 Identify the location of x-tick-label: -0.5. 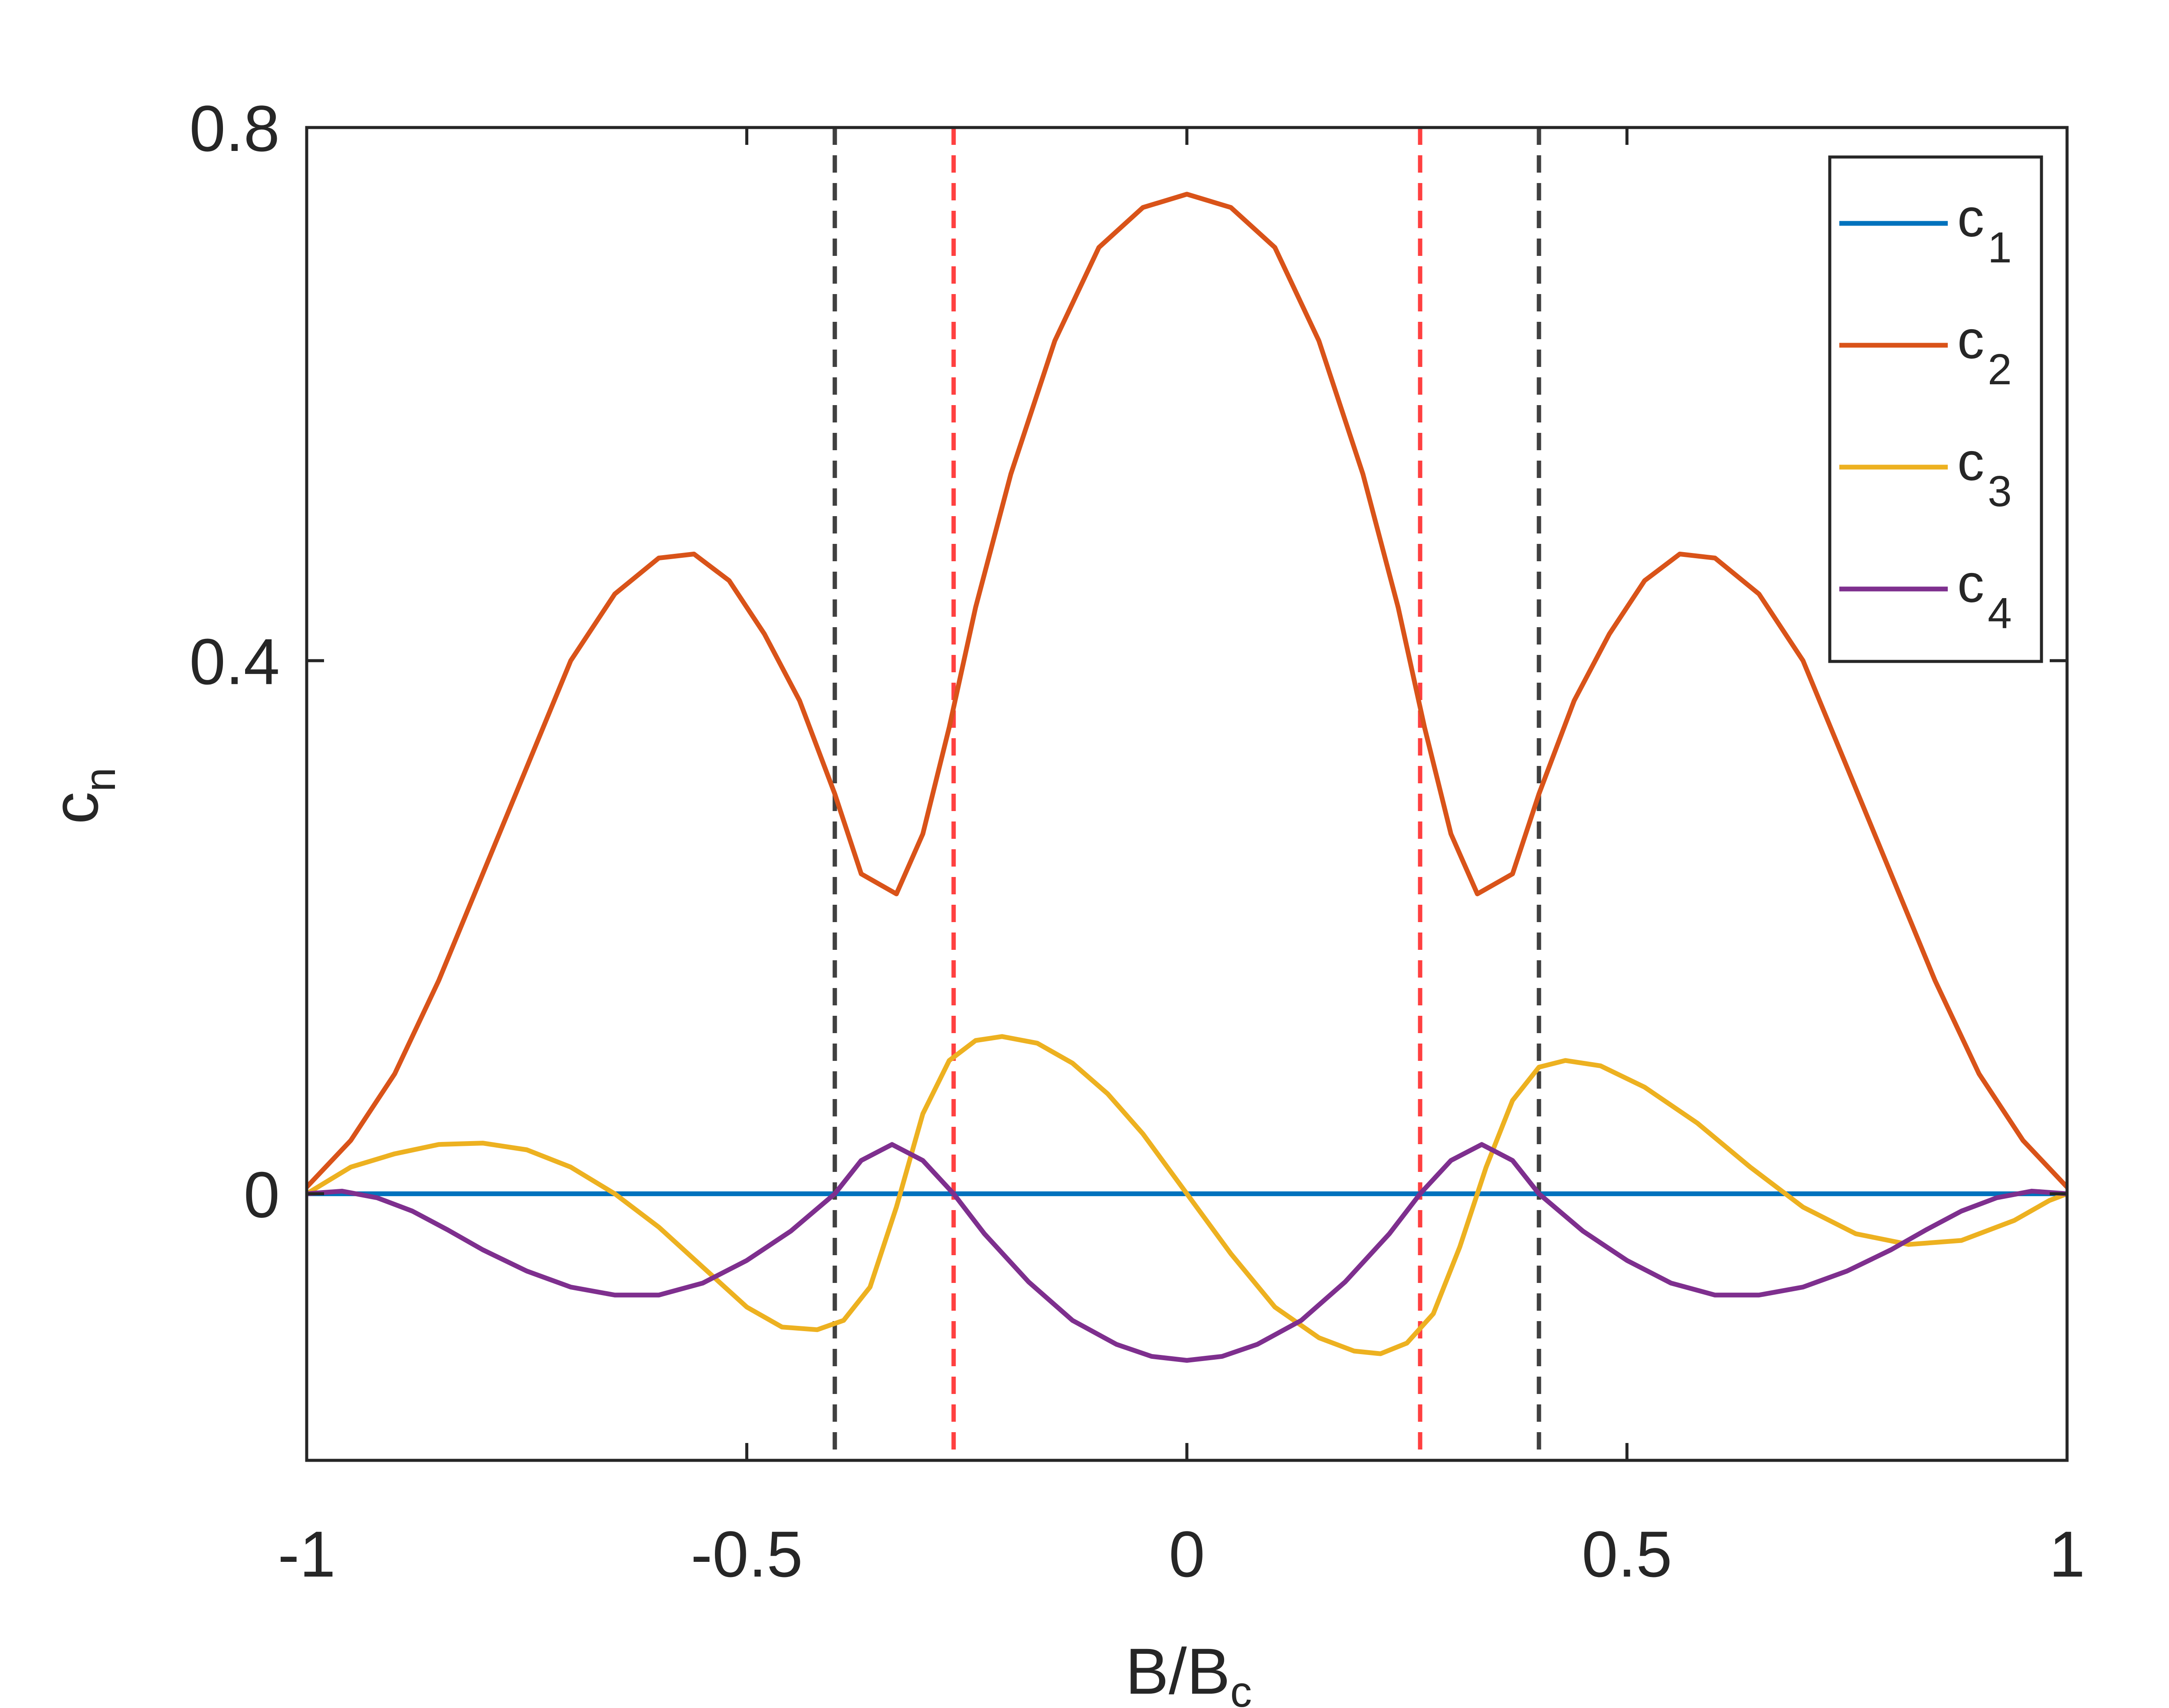
(747, 1554).